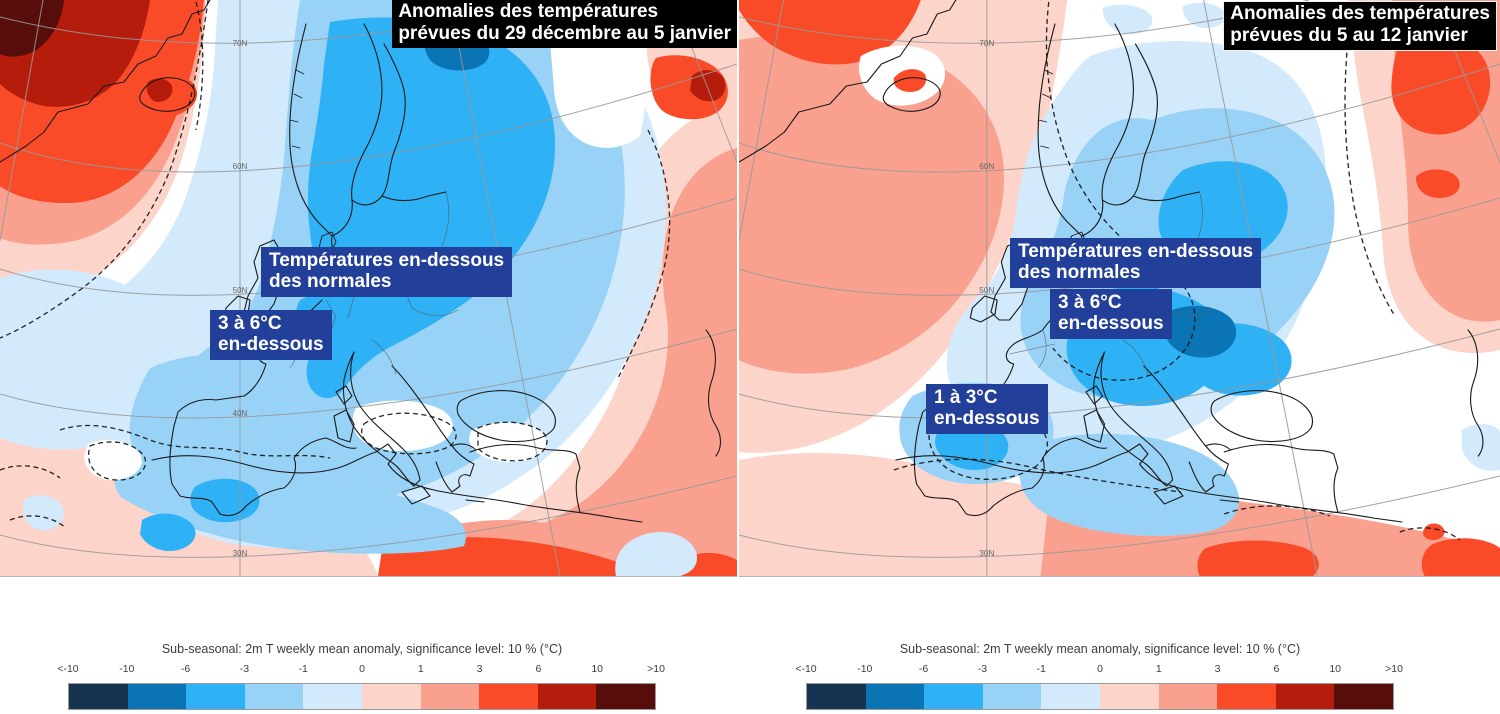 Image resolution: width=1500 pixels, height=714 pixels. What do you see at coordinates (564, 33) in the screenshot?
I see `map-title-line2: prévues du 29 décembre au 5 janvier` at bounding box center [564, 33].